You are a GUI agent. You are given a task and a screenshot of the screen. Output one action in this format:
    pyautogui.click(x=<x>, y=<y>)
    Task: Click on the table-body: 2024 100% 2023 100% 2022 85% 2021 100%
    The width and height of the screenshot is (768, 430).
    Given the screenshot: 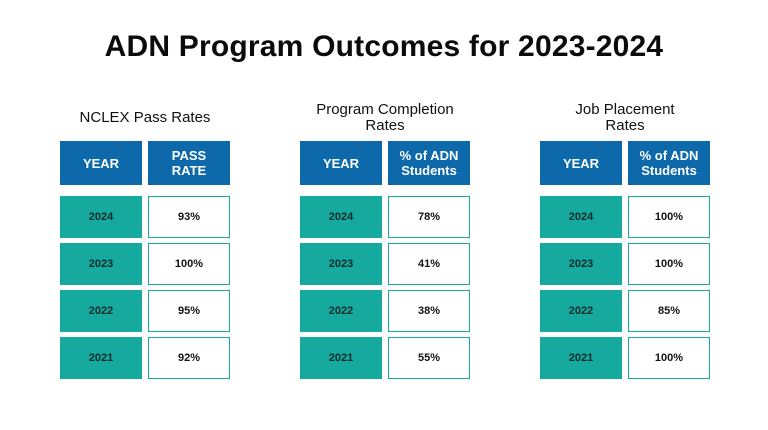 What is the action you would take?
    pyautogui.click(x=625, y=290)
    